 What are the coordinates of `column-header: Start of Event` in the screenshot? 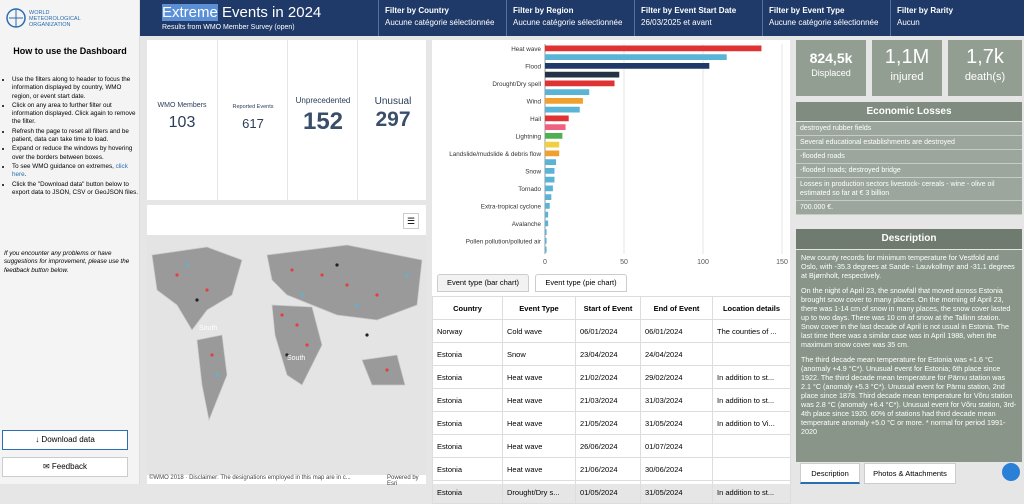 It's located at (608, 308).